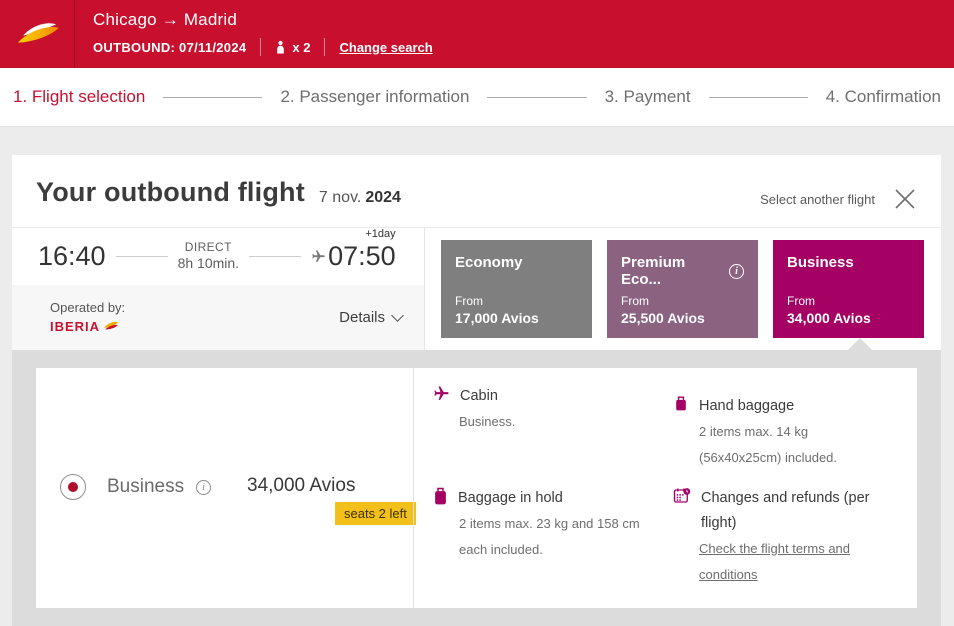 The image size is (954, 626). Describe the element at coordinates (111, 326) in the screenshot. I see `iberia-mini-swoosh-icon` at that location.